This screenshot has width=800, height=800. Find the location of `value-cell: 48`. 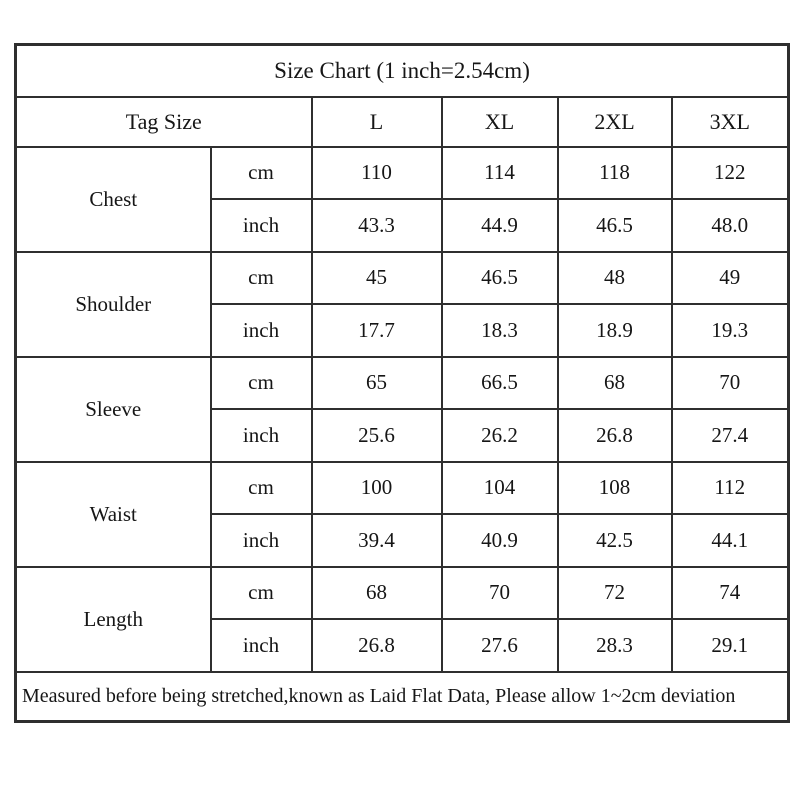

value-cell: 48 is located at coordinates (614, 277).